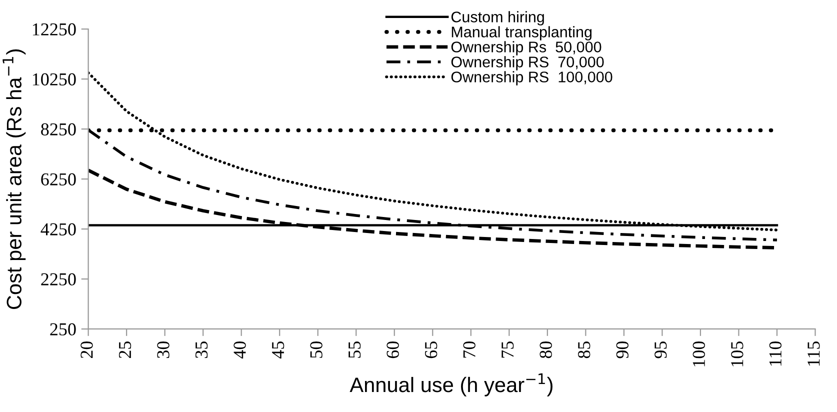 Image resolution: width=837 pixels, height=412 pixels. Describe the element at coordinates (58, 279) in the screenshot. I see `y-tick-label: 2250` at that location.